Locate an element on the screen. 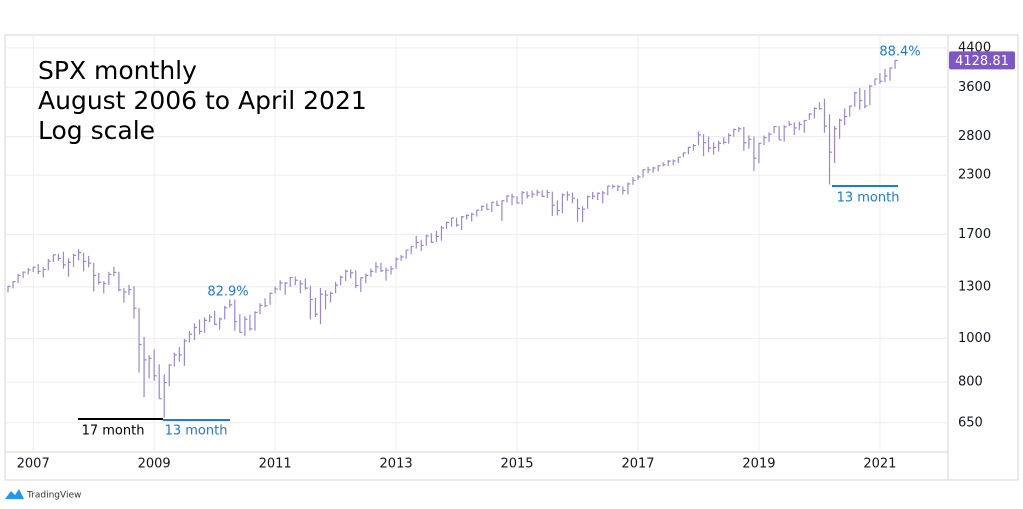 Image resolution: width=1023 pixels, height=509 pixels. x-tick-label: 2009 is located at coordinates (154, 464).